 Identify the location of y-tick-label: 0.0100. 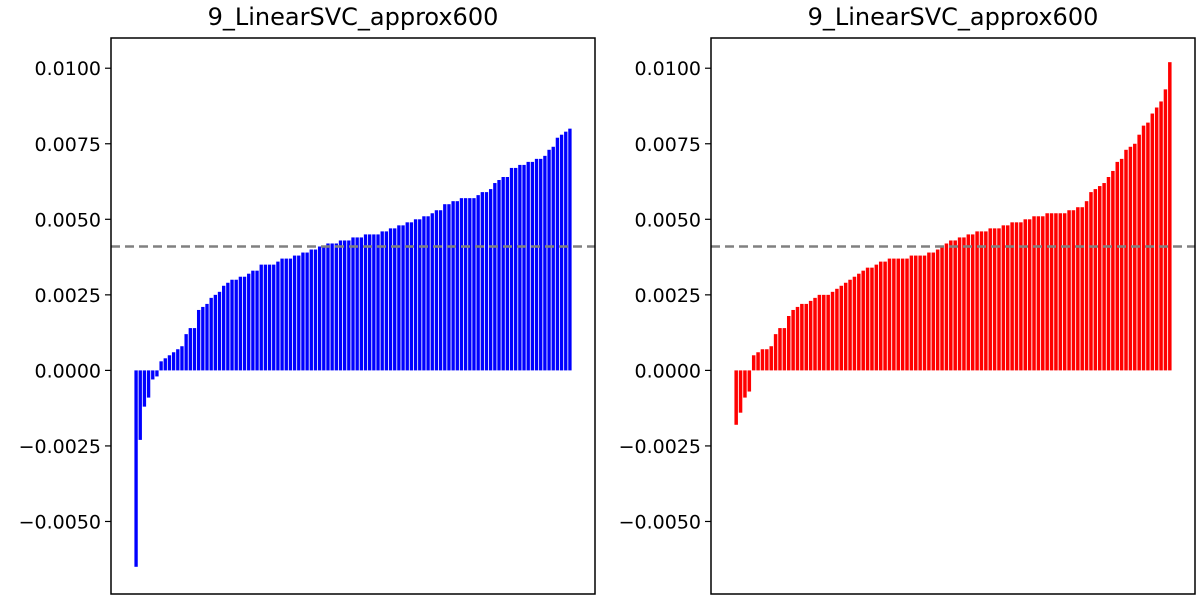
(68, 69).